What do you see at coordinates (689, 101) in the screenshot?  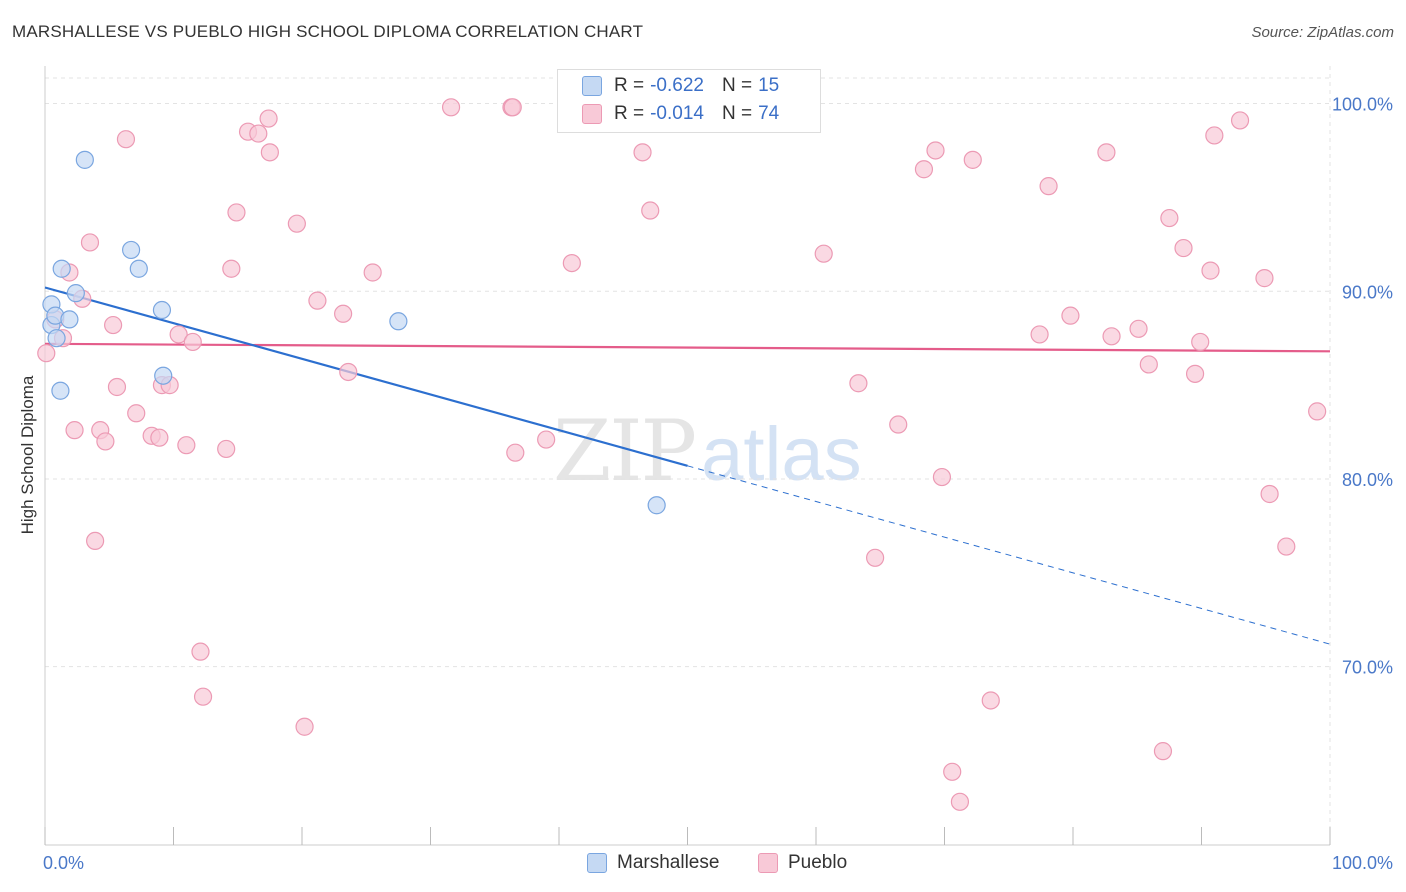 I see `stats-legend: R = -0.622 N = 15 R = -0.014 N = 74` at bounding box center [689, 101].